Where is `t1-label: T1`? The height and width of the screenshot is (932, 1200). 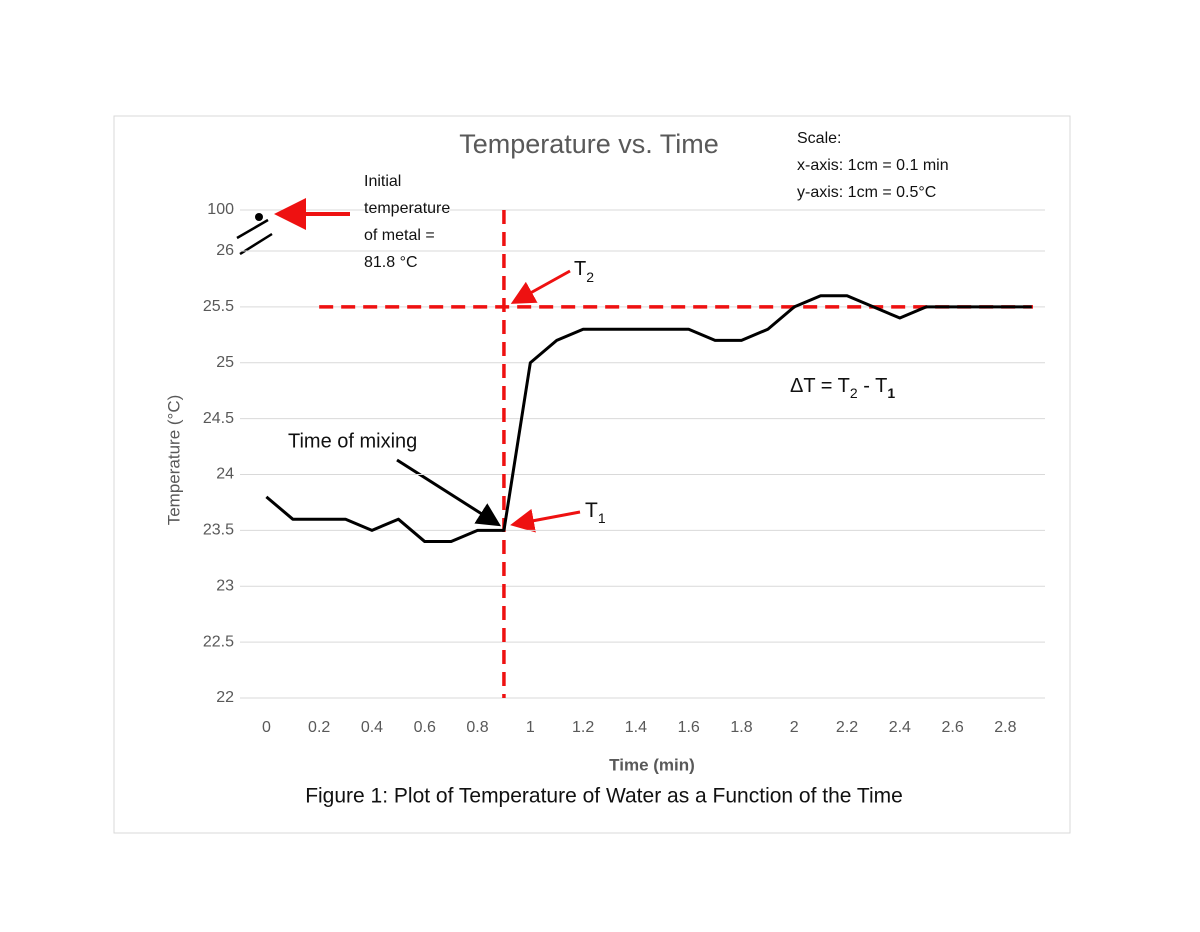 t1-label: T1 is located at coordinates (595, 512).